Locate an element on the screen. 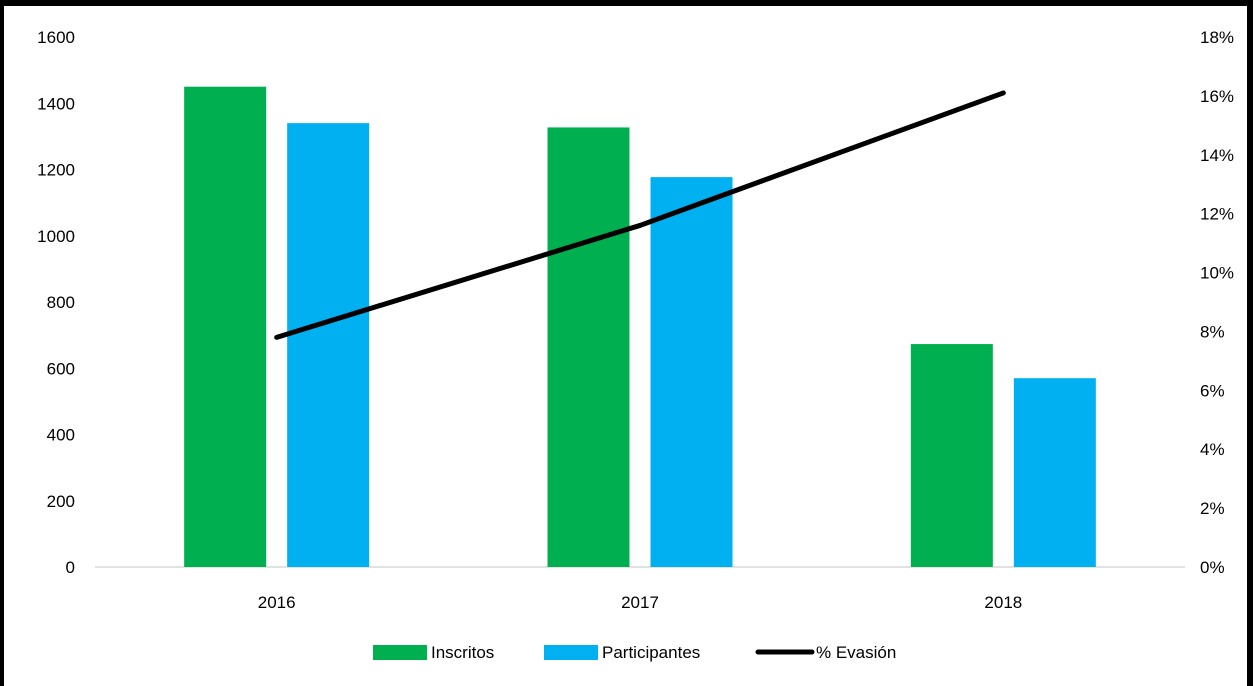  x-axis-ticks: 2016 2017 2018 is located at coordinates (640, 602).